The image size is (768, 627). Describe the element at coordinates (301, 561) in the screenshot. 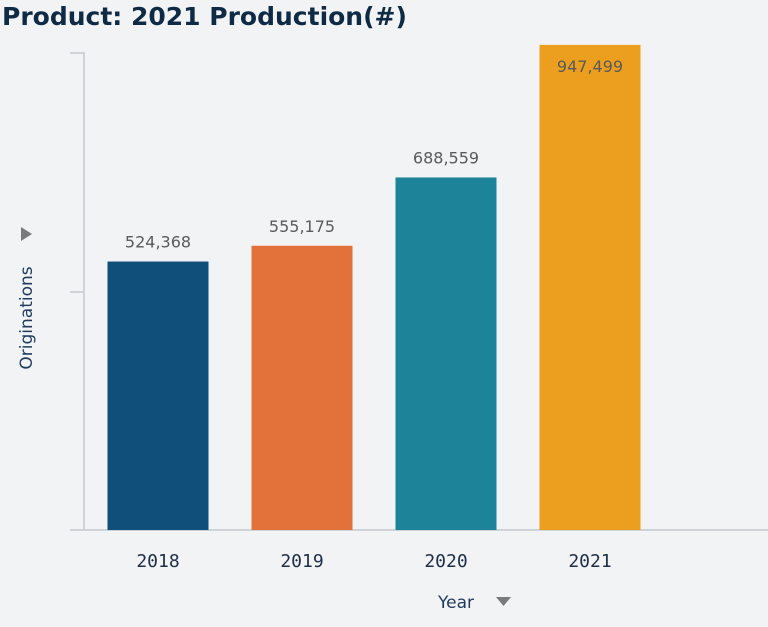

I see `x-tick-label-2019: 2019` at that location.